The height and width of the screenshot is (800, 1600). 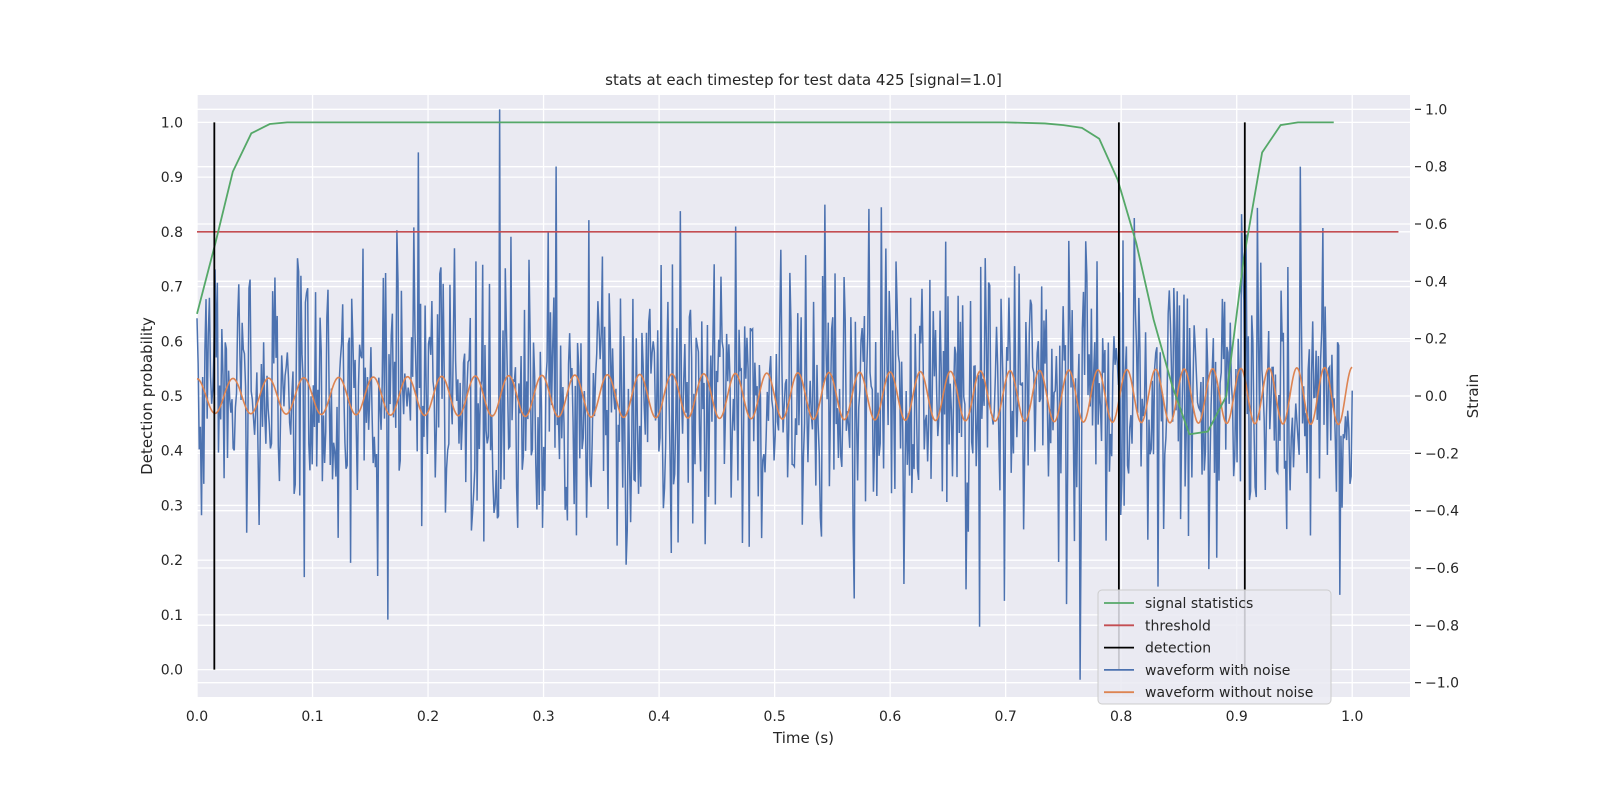 What do you see at coordinates (197, 717) in the screenshot?
I see `x-tick-label: 0.0` at bounding box center [197, 717].